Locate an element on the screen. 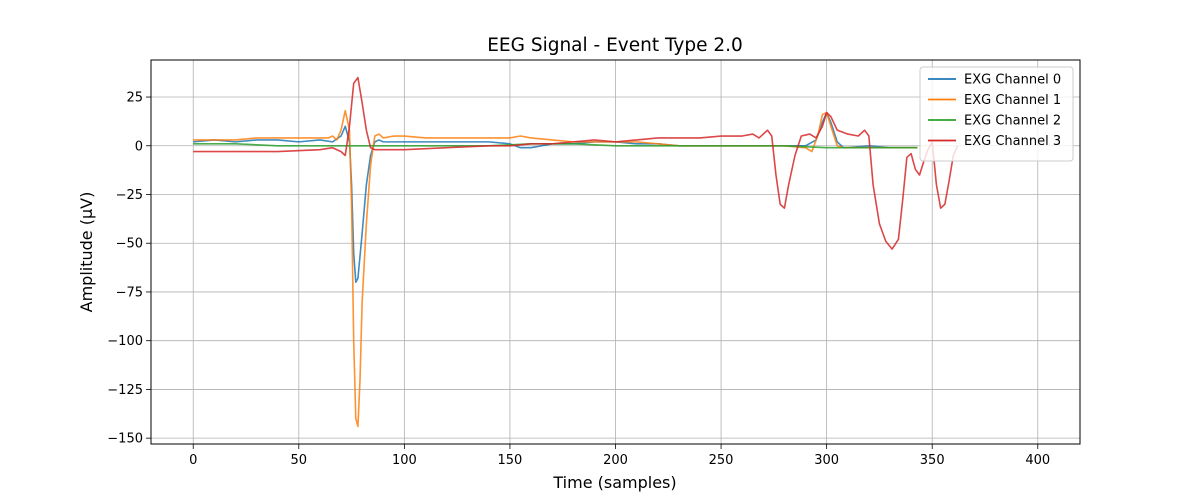 The image size is (1200, 500). x-tick-label: 200 is located at coordinates (615, 460).